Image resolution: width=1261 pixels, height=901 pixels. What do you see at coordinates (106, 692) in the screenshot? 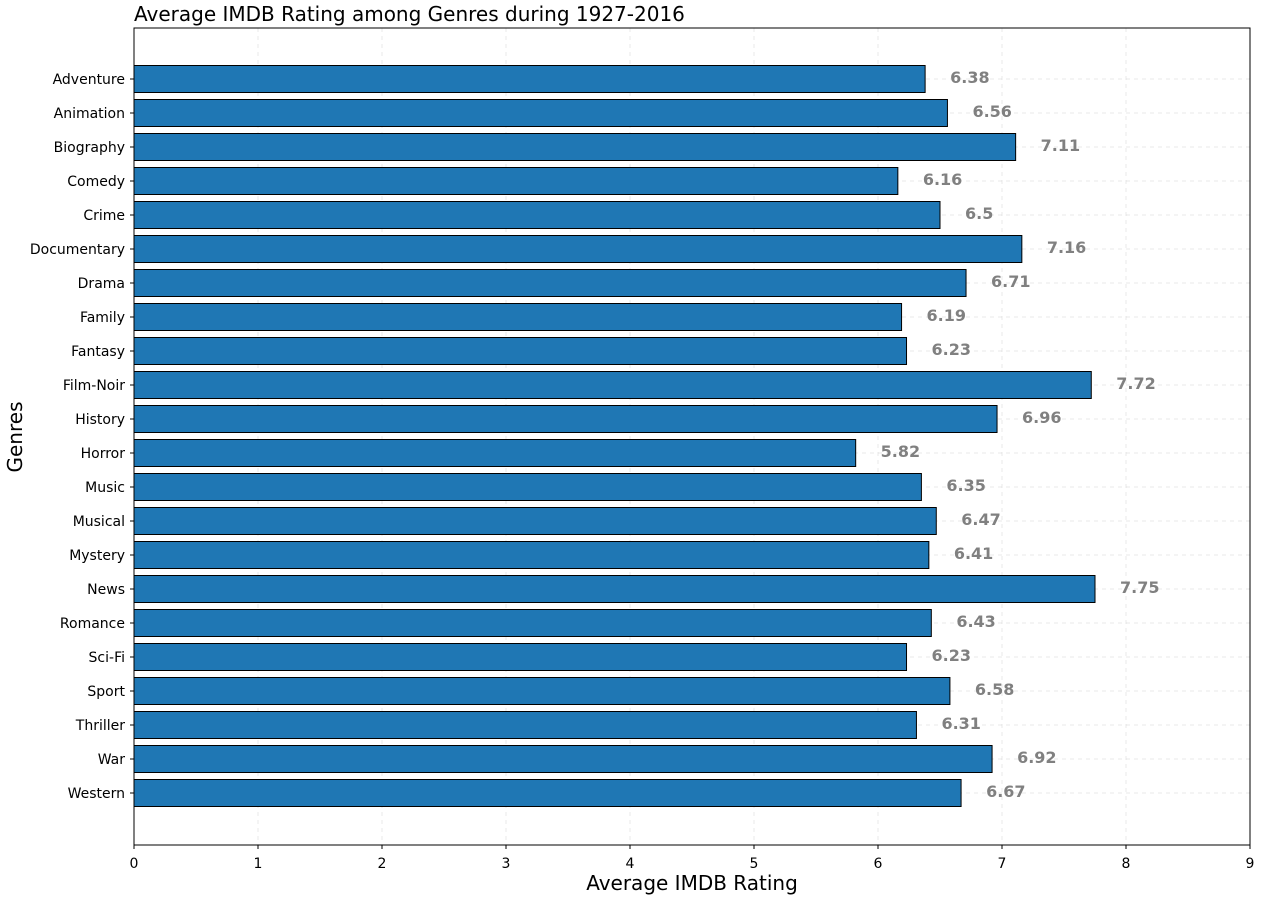
I see `y-tick-label-sport: Sport` at bounding box center [106, 692].